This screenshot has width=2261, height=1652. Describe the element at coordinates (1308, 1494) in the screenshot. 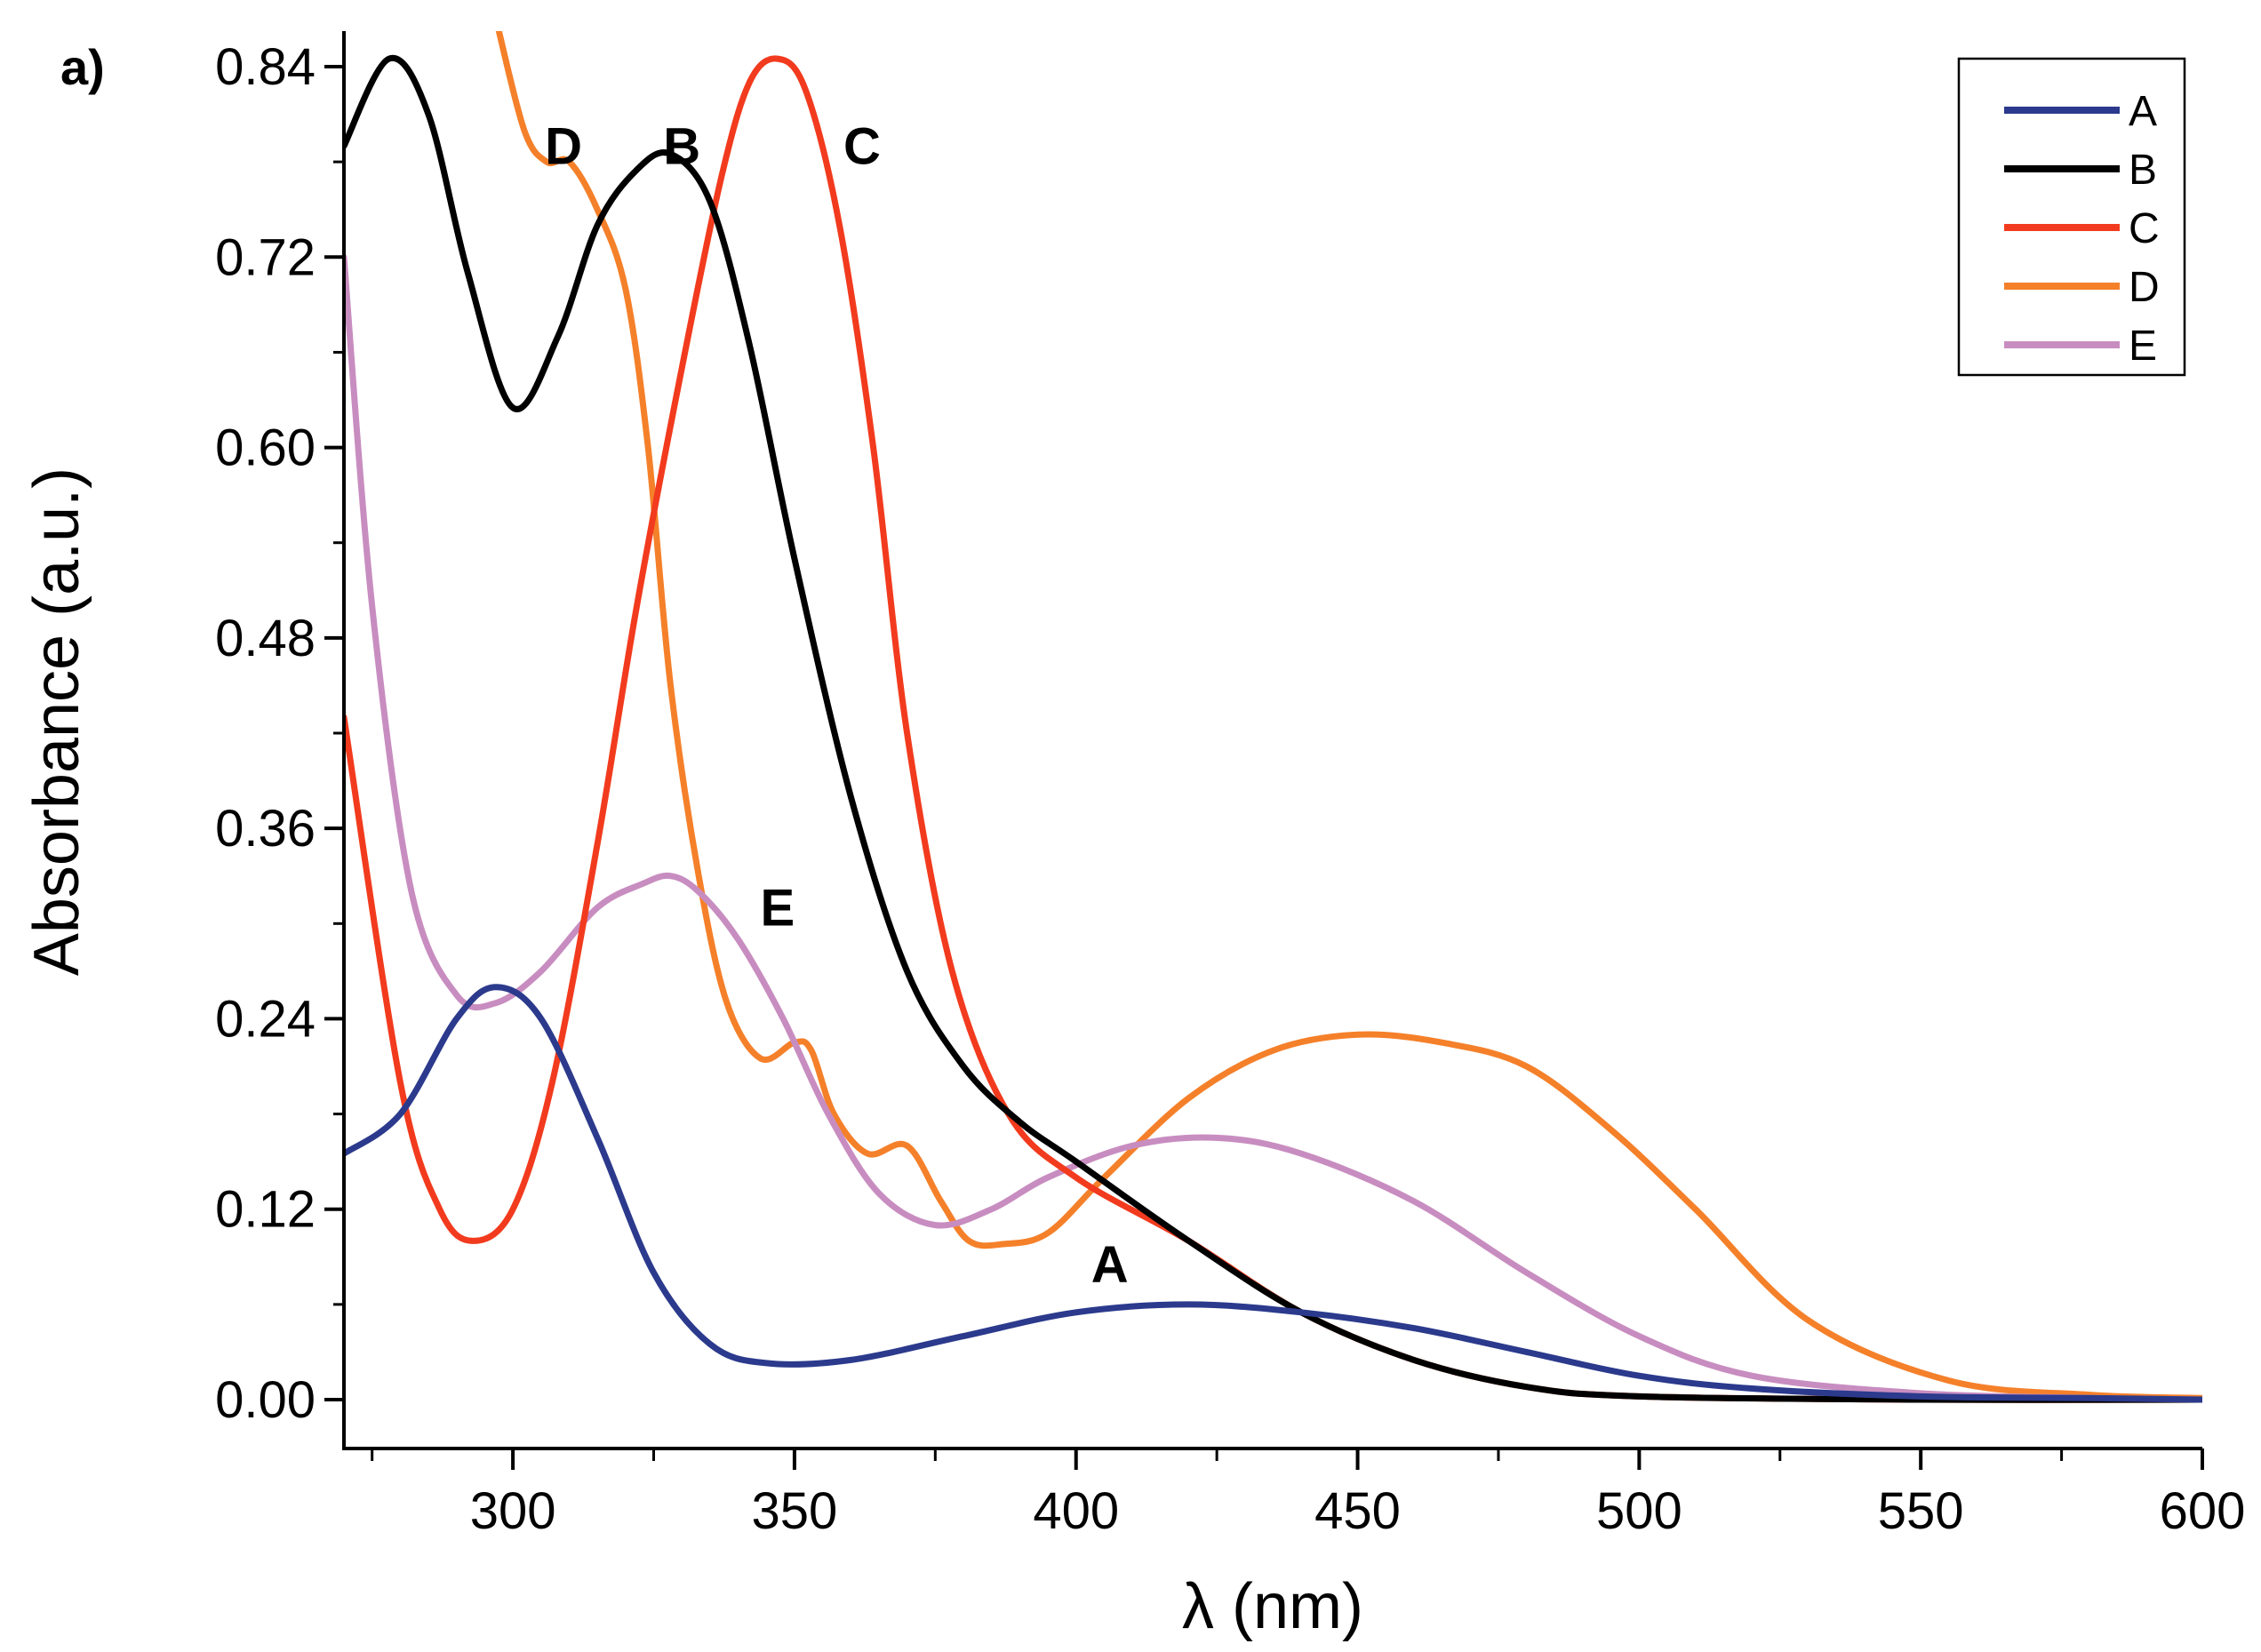

I see `x-ticks: 300 350 400 450 500 550 600` at that location.